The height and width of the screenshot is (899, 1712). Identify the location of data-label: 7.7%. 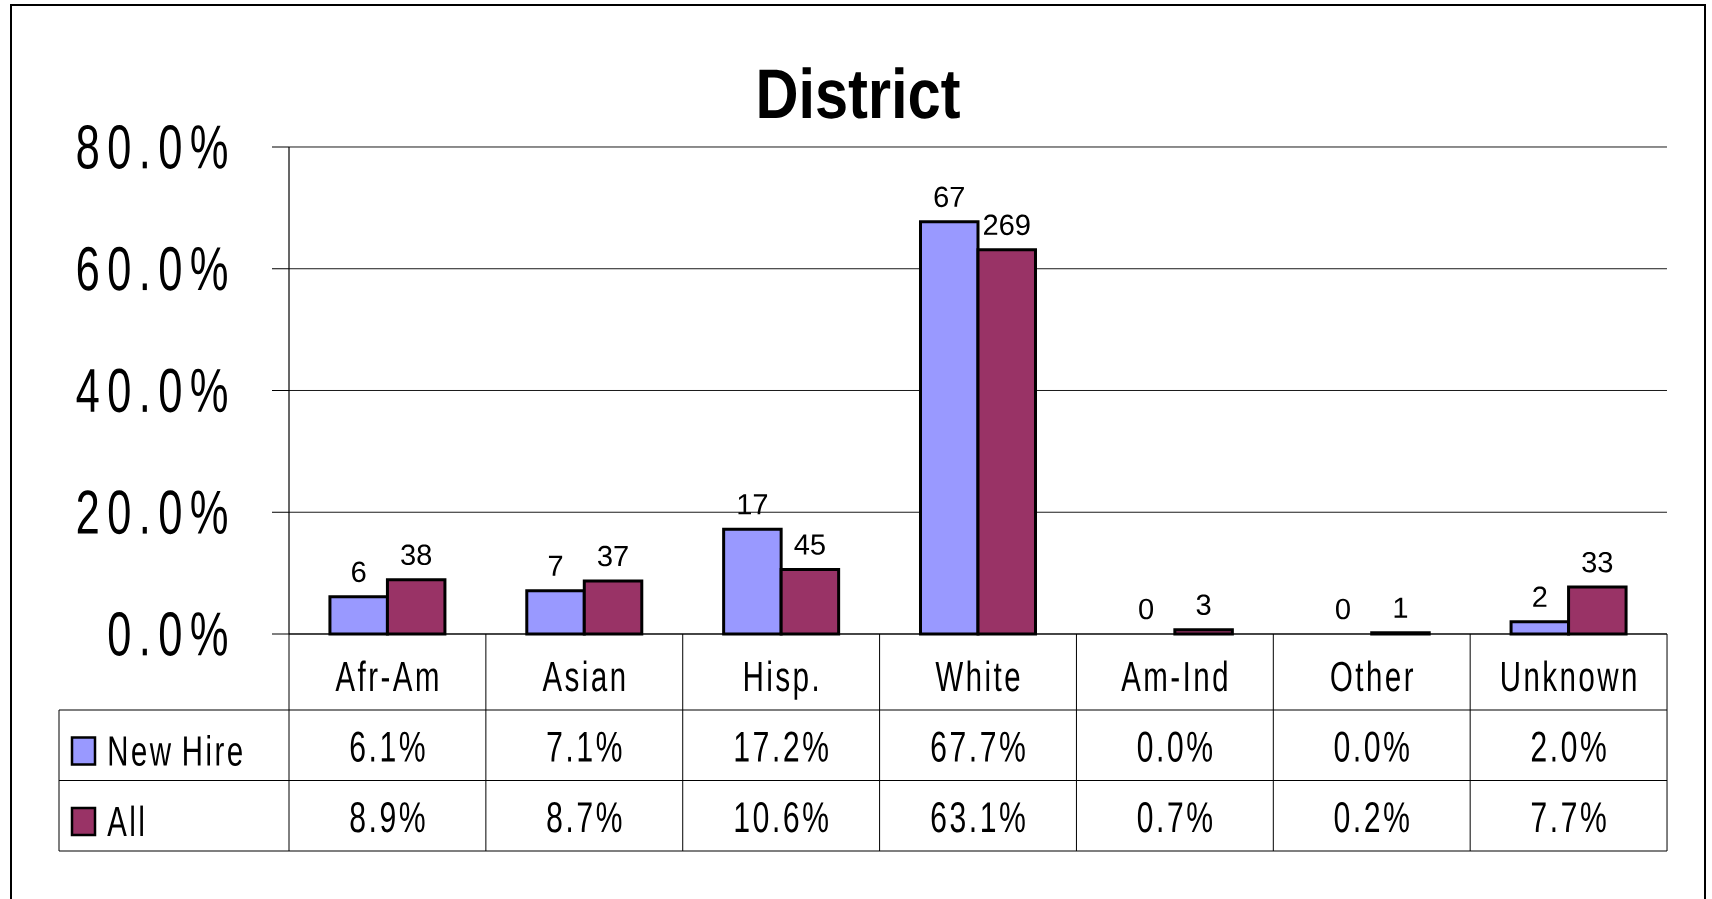
(1568, 817).